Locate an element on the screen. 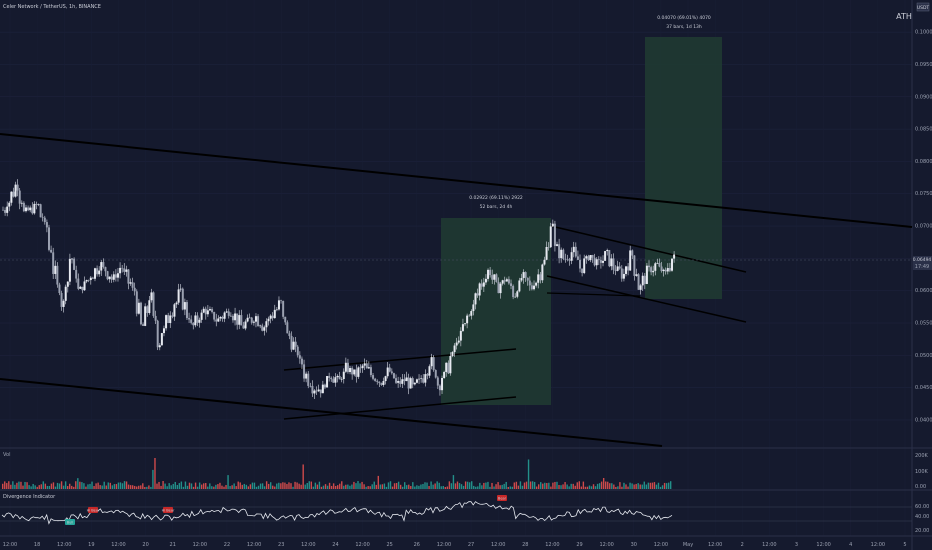  trendline-lower-channel is located at coordinates (331, 412).